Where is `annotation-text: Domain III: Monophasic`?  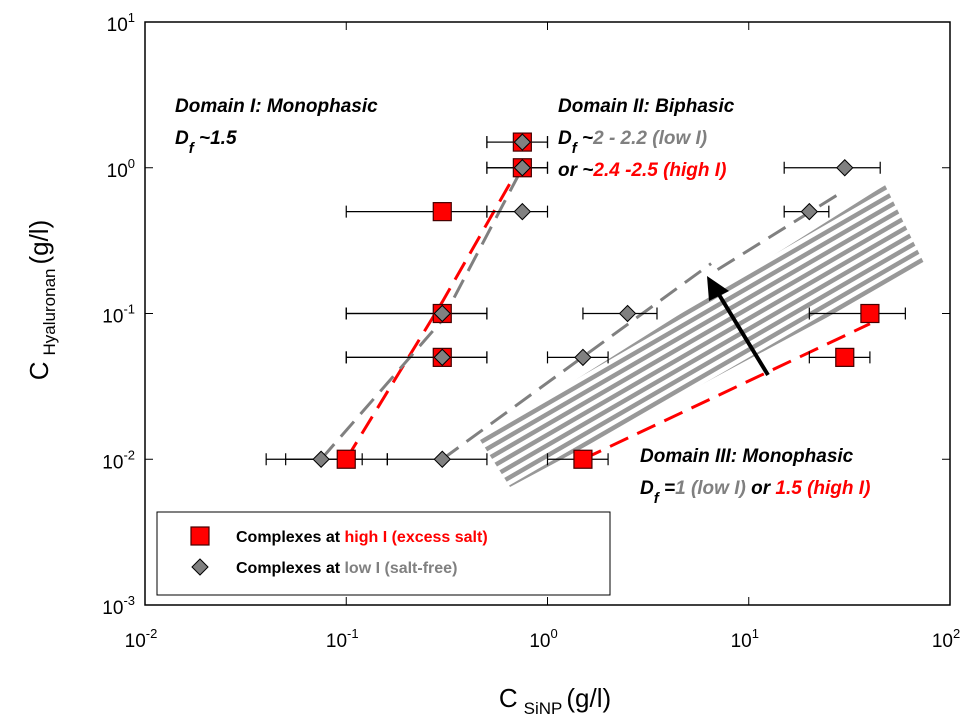
annotation-text: Domain III: Monophasic is located at coordinates (747, 456).